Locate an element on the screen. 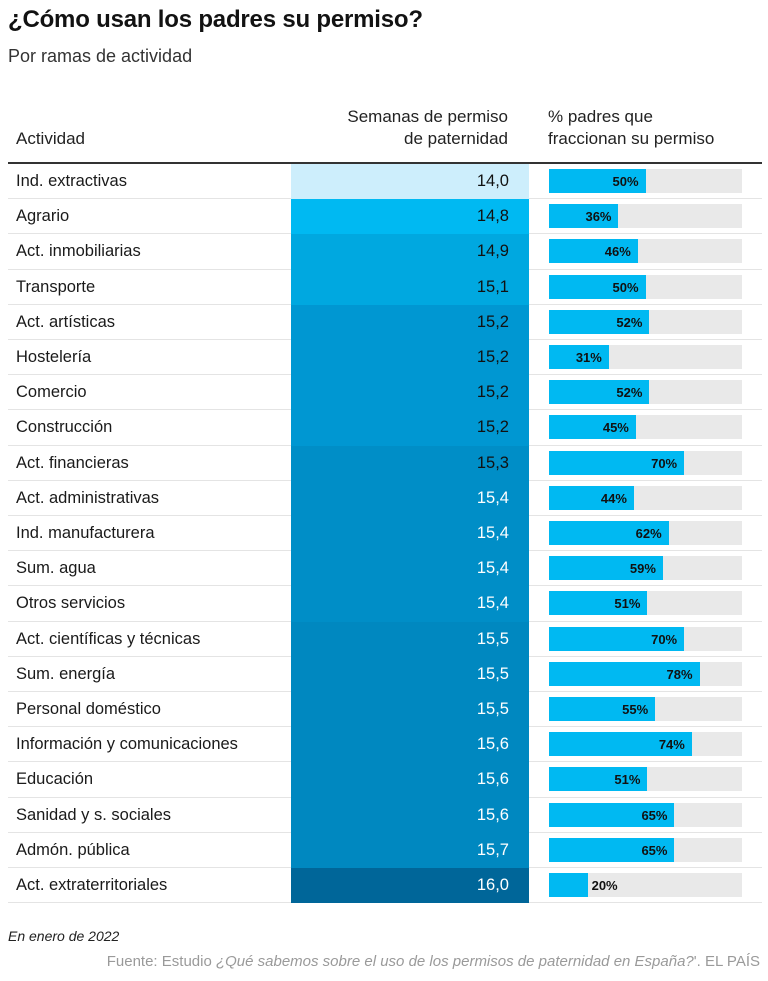 Image resolution: width=768 pixels, height=981 pixels. row-label: Comercio is located at coordinates (51, 392).